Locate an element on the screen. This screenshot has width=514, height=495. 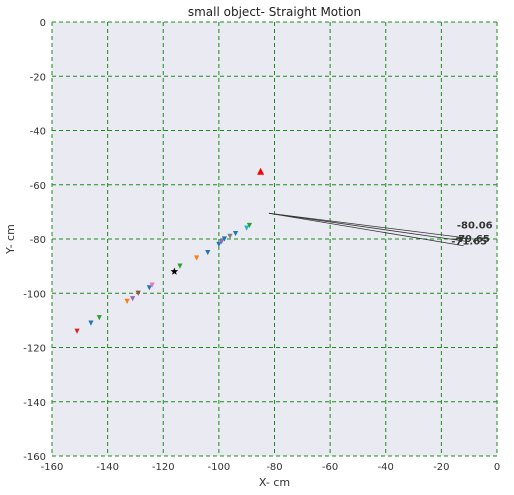
x-tick-label: -120 is located at coordinates (163, 467).